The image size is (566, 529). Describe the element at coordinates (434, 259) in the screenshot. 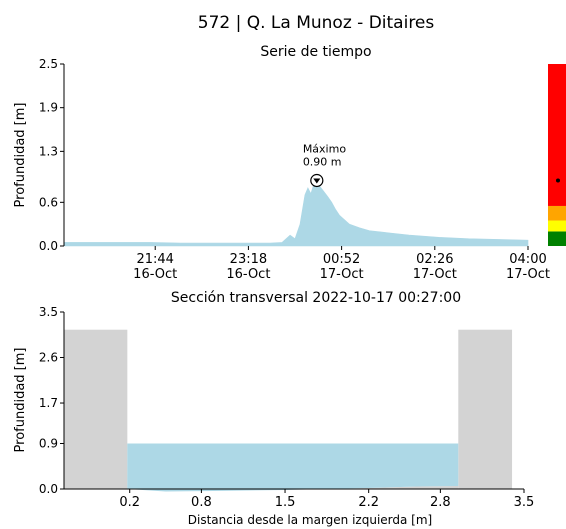

I see `x-tick-time-label: 02:26` at that location.